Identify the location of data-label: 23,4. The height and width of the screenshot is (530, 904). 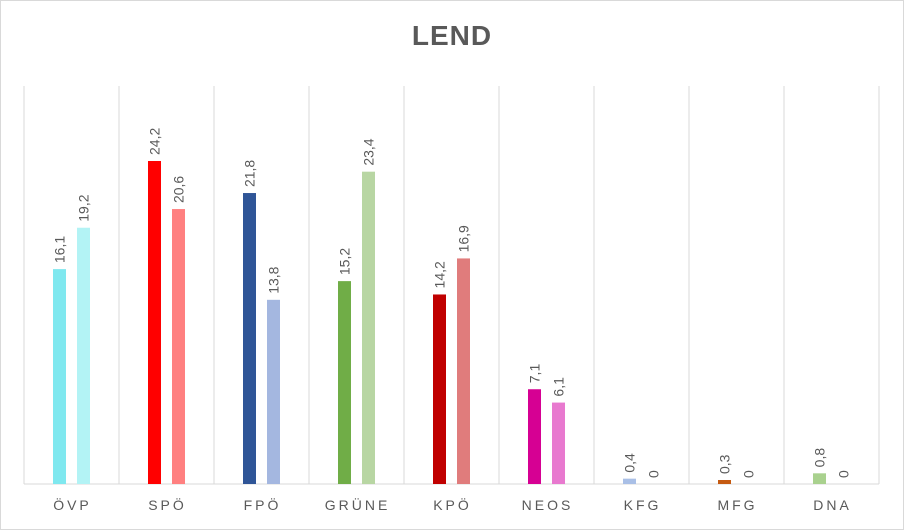
(369, 151).